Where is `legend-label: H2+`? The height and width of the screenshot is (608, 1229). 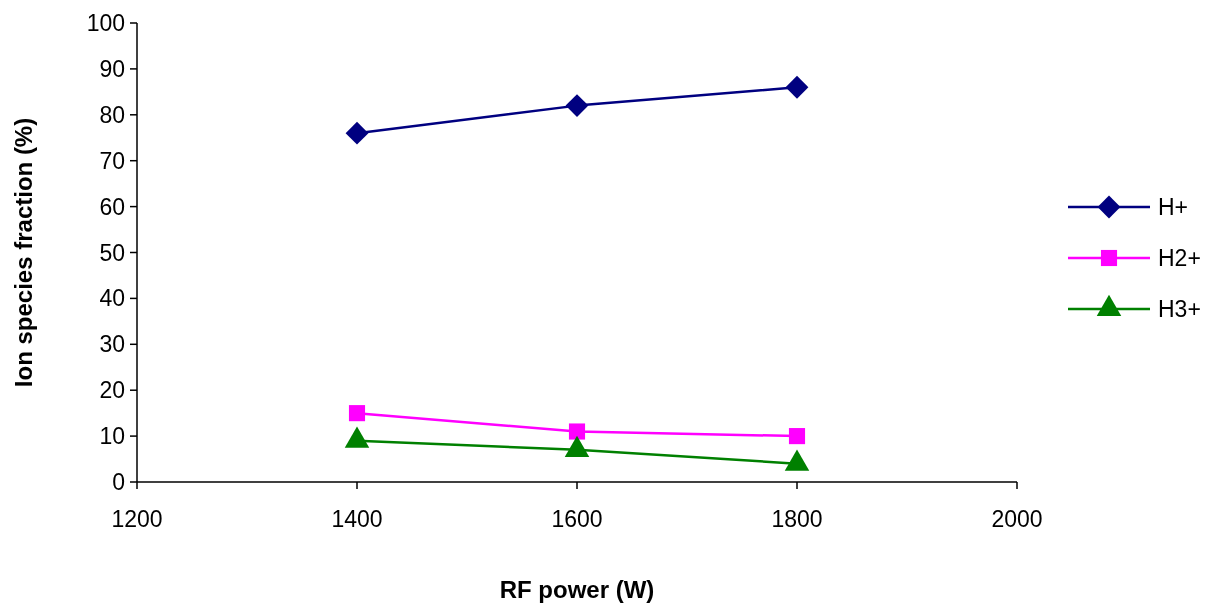
legend-label: H2+ is located at coordinates (1179, 258).